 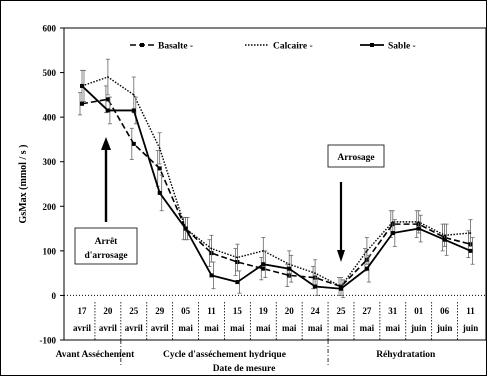 What do you see at coordinates (406, 355) in the screenshot?
I see `phase-label: Réhydratation` at bounding box center [406, 355].